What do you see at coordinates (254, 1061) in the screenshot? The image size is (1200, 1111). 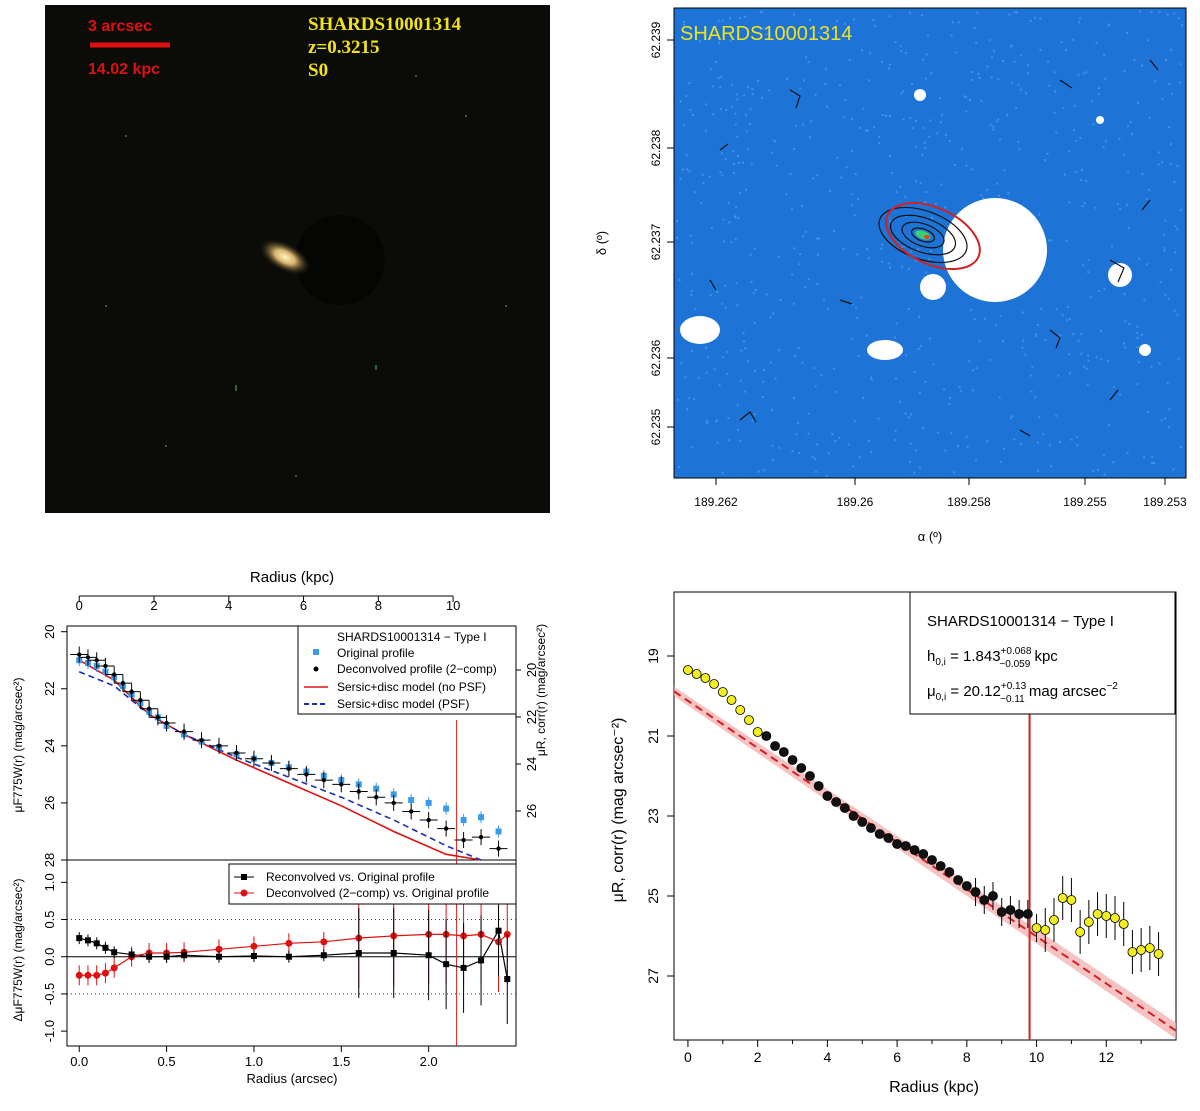 I see `xtick-label: 1.0` at bounding box center [254, 1061].